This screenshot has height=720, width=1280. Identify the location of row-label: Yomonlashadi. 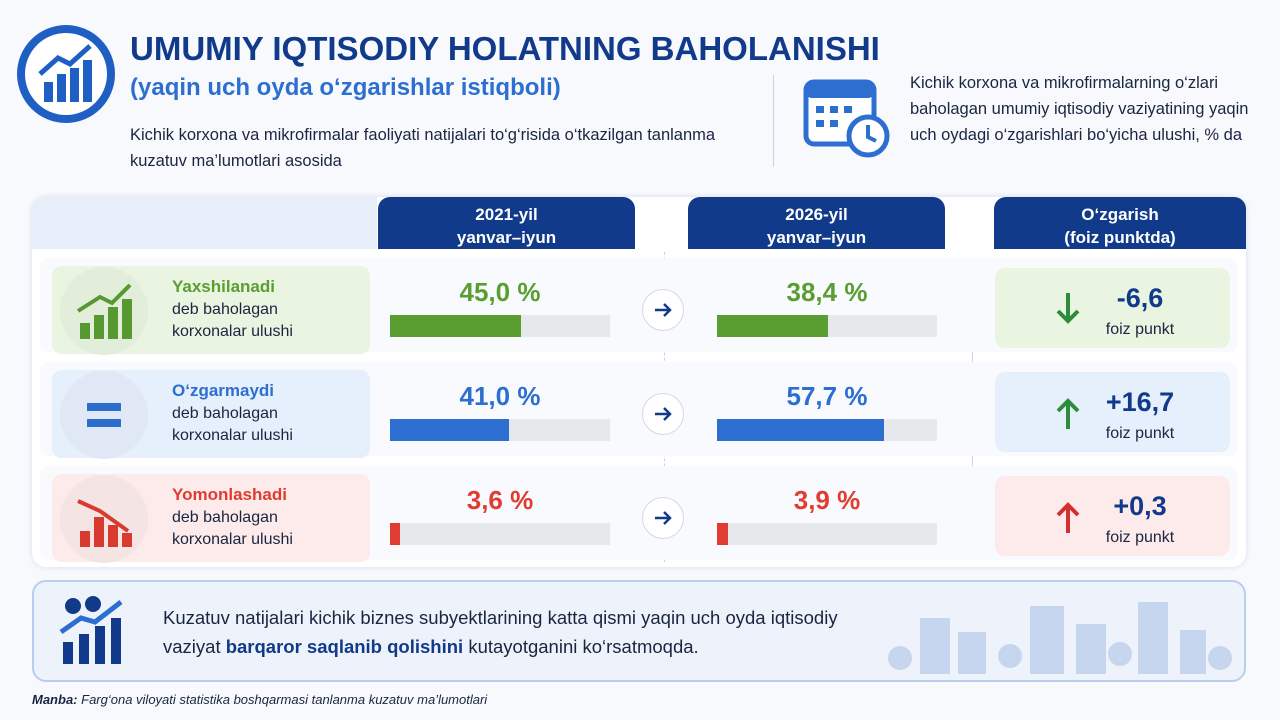
(229, 494).